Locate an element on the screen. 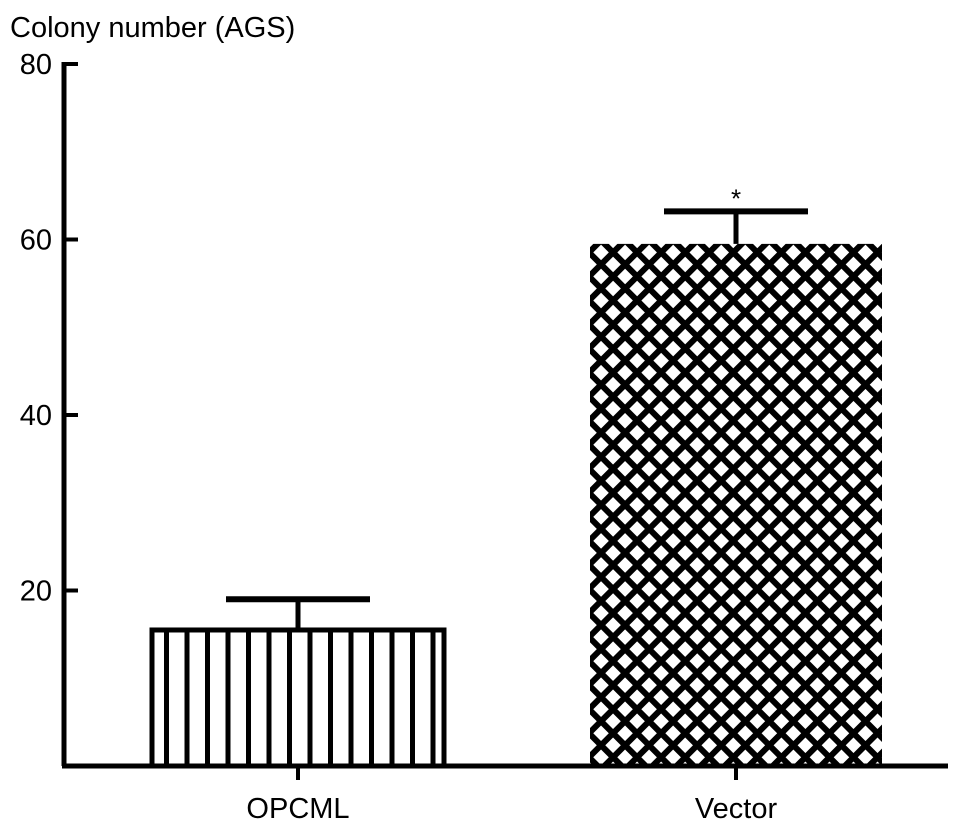 The image size is (969, 838). y-axis-ticks: 20 40 60 80 is located at coordinates (49, 328).